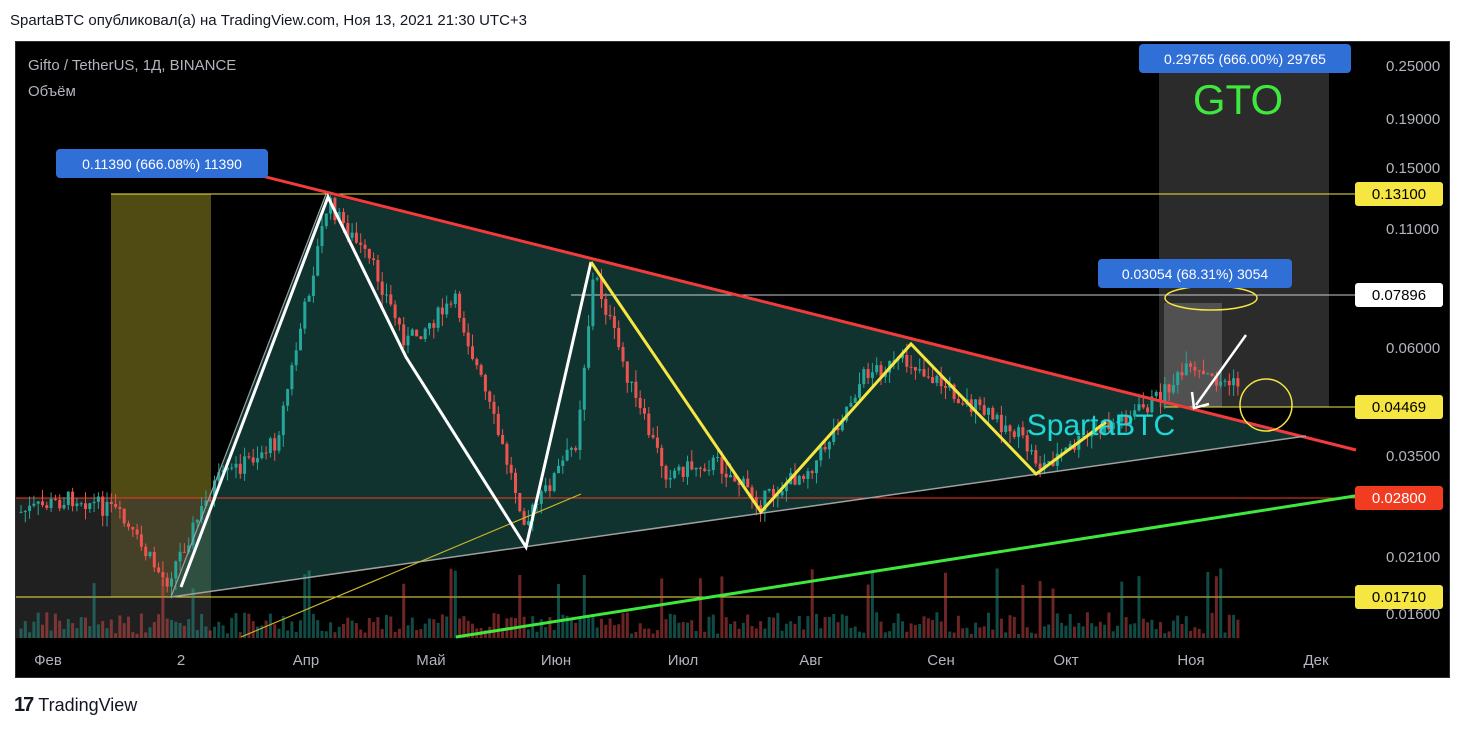 The height and width of the screenshot is (732, 1465). What do you see at coordinates (248, 395) in the screenshot?
I see `triangle-left-line` at bounding box center [248, 395].